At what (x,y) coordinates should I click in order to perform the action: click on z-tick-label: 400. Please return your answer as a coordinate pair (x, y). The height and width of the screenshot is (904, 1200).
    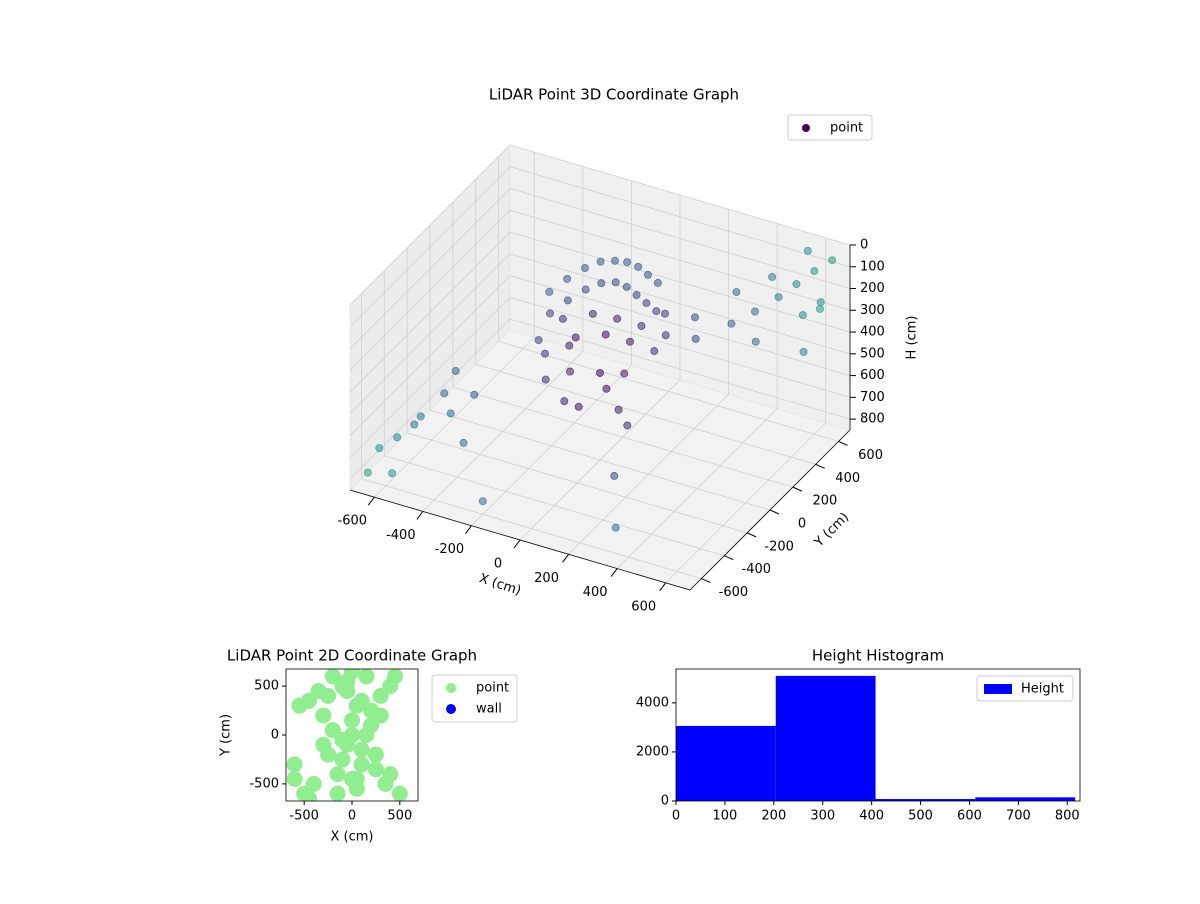
    Looking at the image, I should click on (872, 332).